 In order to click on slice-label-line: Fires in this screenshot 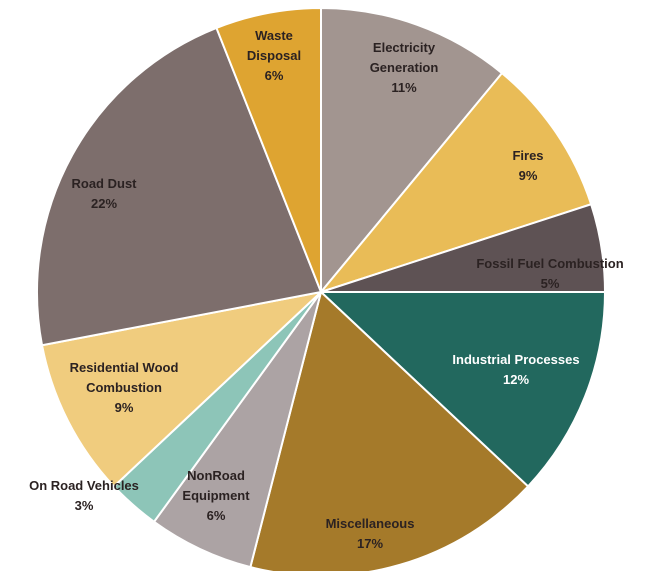, I will do `click(527, 155)`.